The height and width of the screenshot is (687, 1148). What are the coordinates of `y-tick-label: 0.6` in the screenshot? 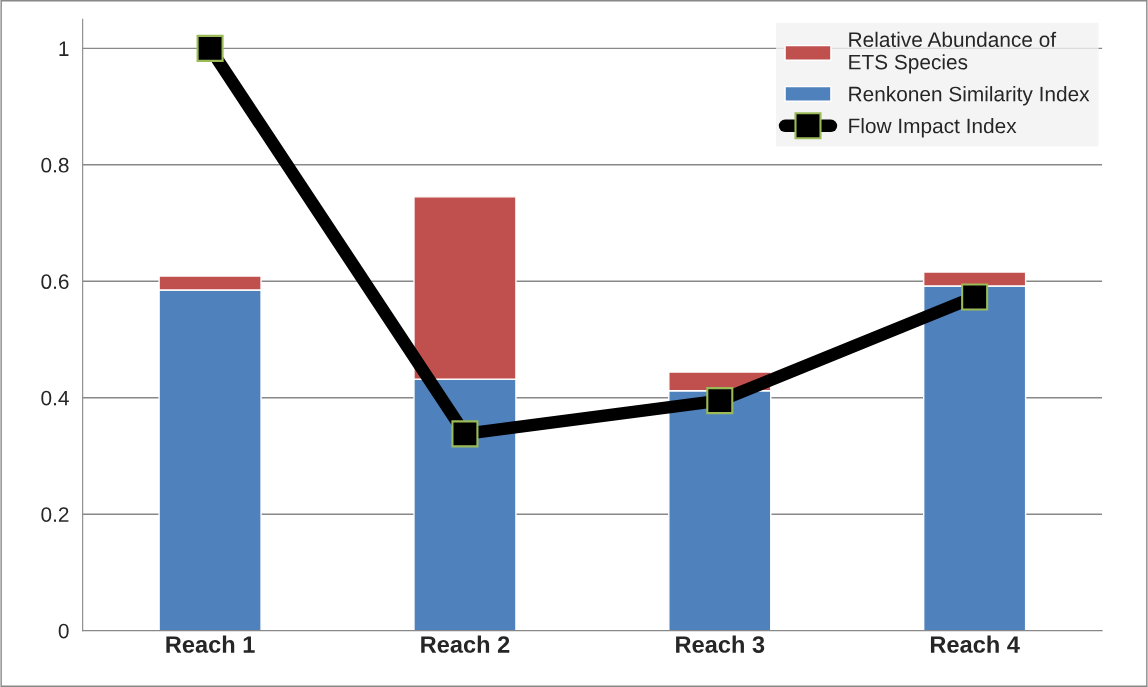 It's located at (55, 282).